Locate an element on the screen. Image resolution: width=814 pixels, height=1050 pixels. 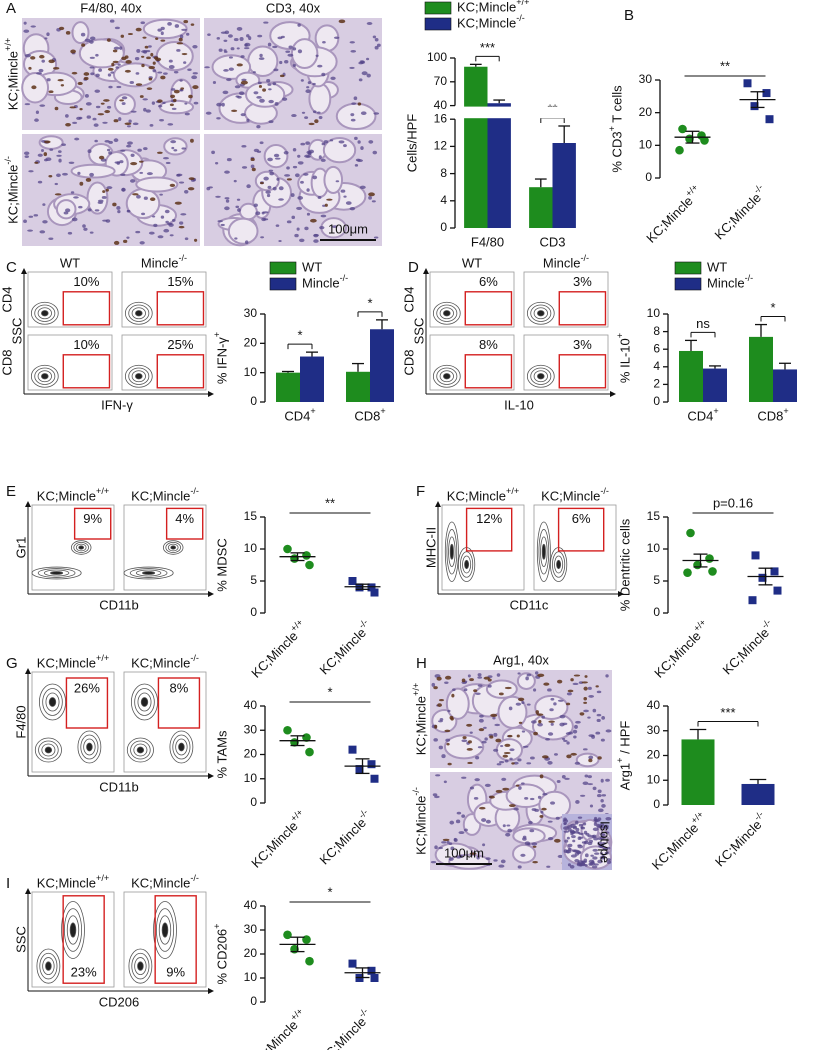
micrograph-title: Arg1, 40x is located at coordinates (521, 659).